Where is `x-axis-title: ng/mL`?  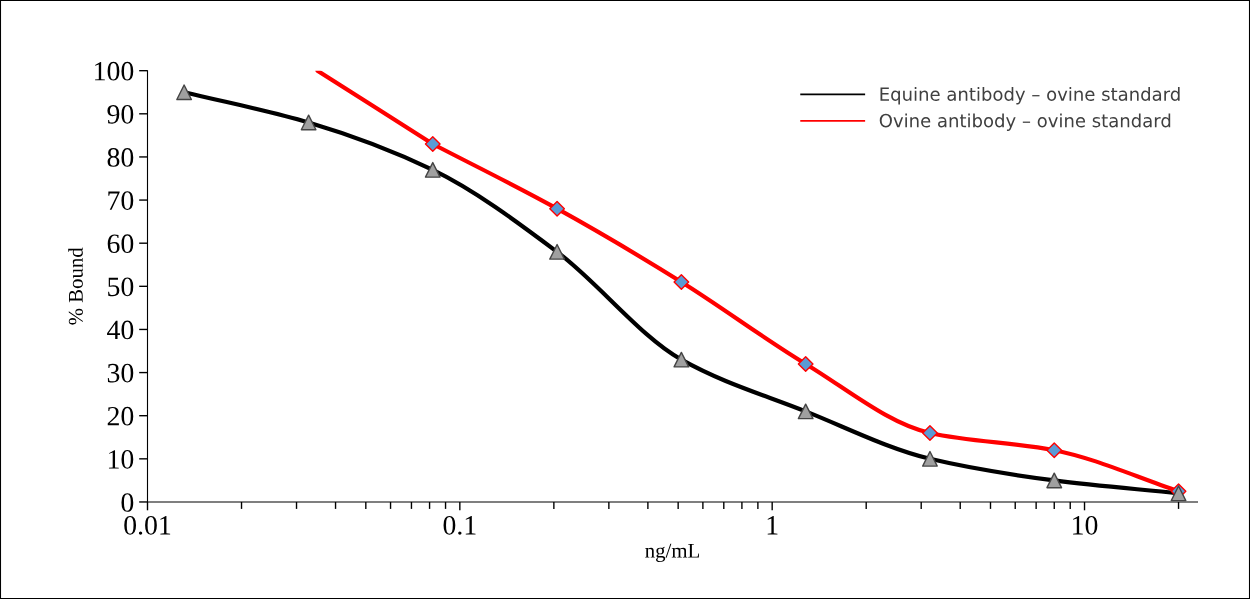 x-axis-title: ng/mL is located at coordinates (672, 553).